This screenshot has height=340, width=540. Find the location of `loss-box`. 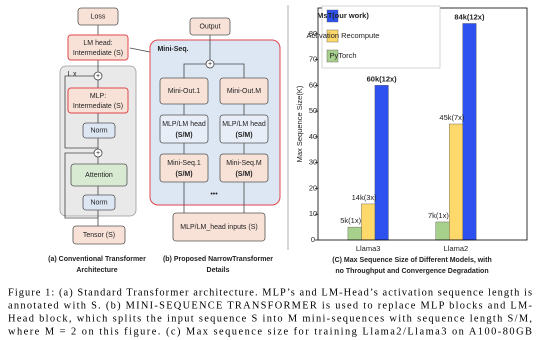

loss-box is located at coordinates (98, 16).